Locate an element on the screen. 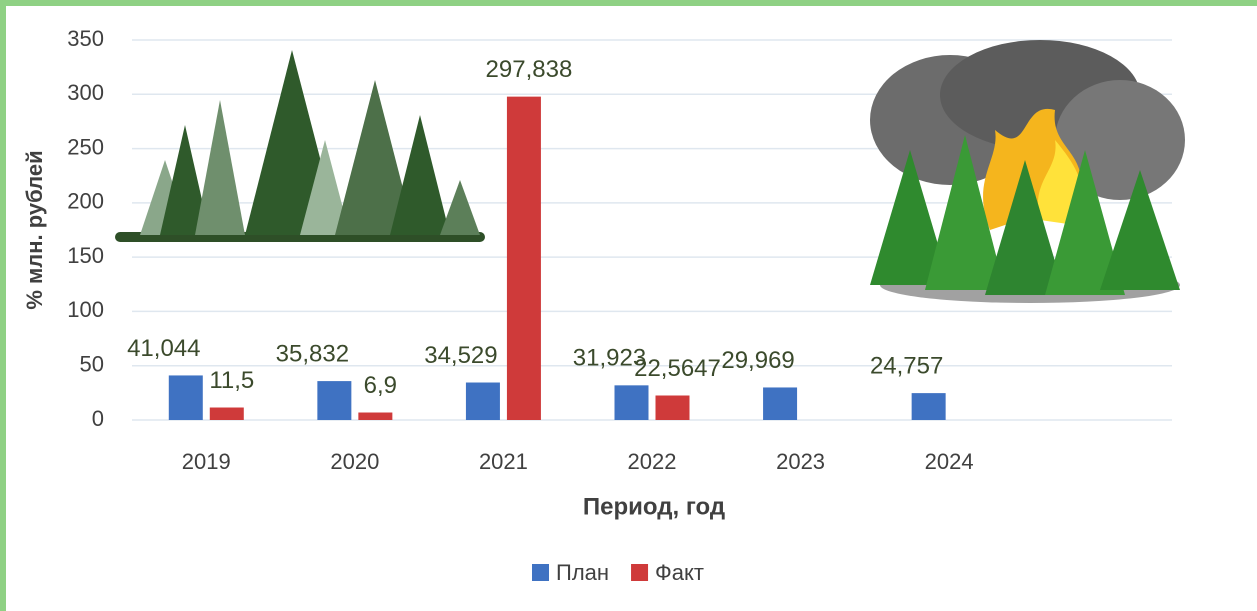 This screenshot has width=1257, height=611. data-label: 22,5647 is located at coordinates (677, 368).